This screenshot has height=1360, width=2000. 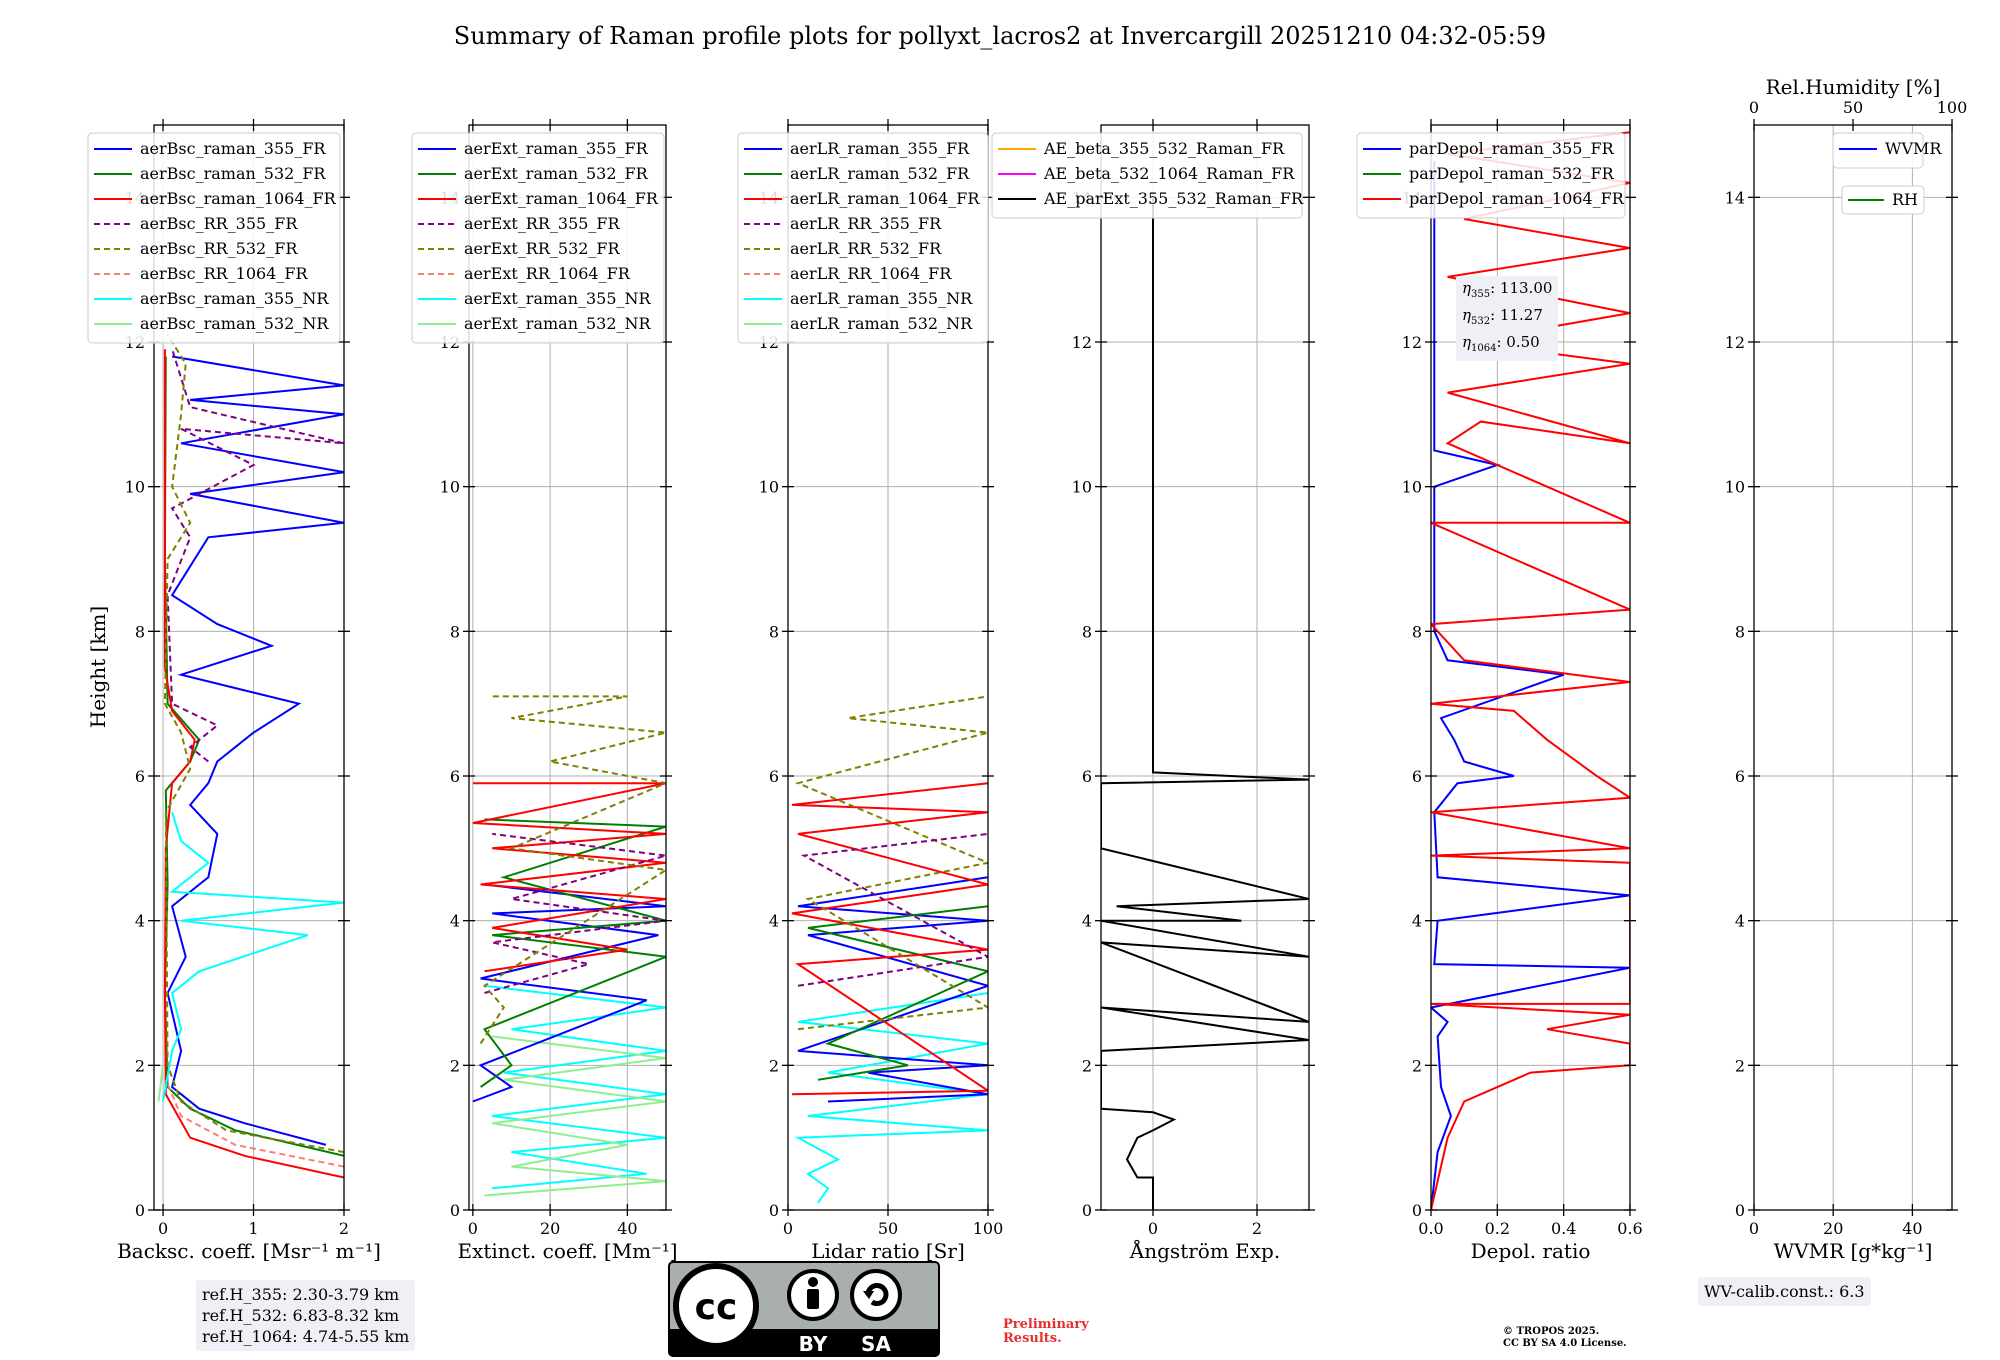 What do you see at coordinates (542, 248) in the screenshot?
I see `legend-entry: aerExt_RR_532_FR` at bounding box center [542, 248].